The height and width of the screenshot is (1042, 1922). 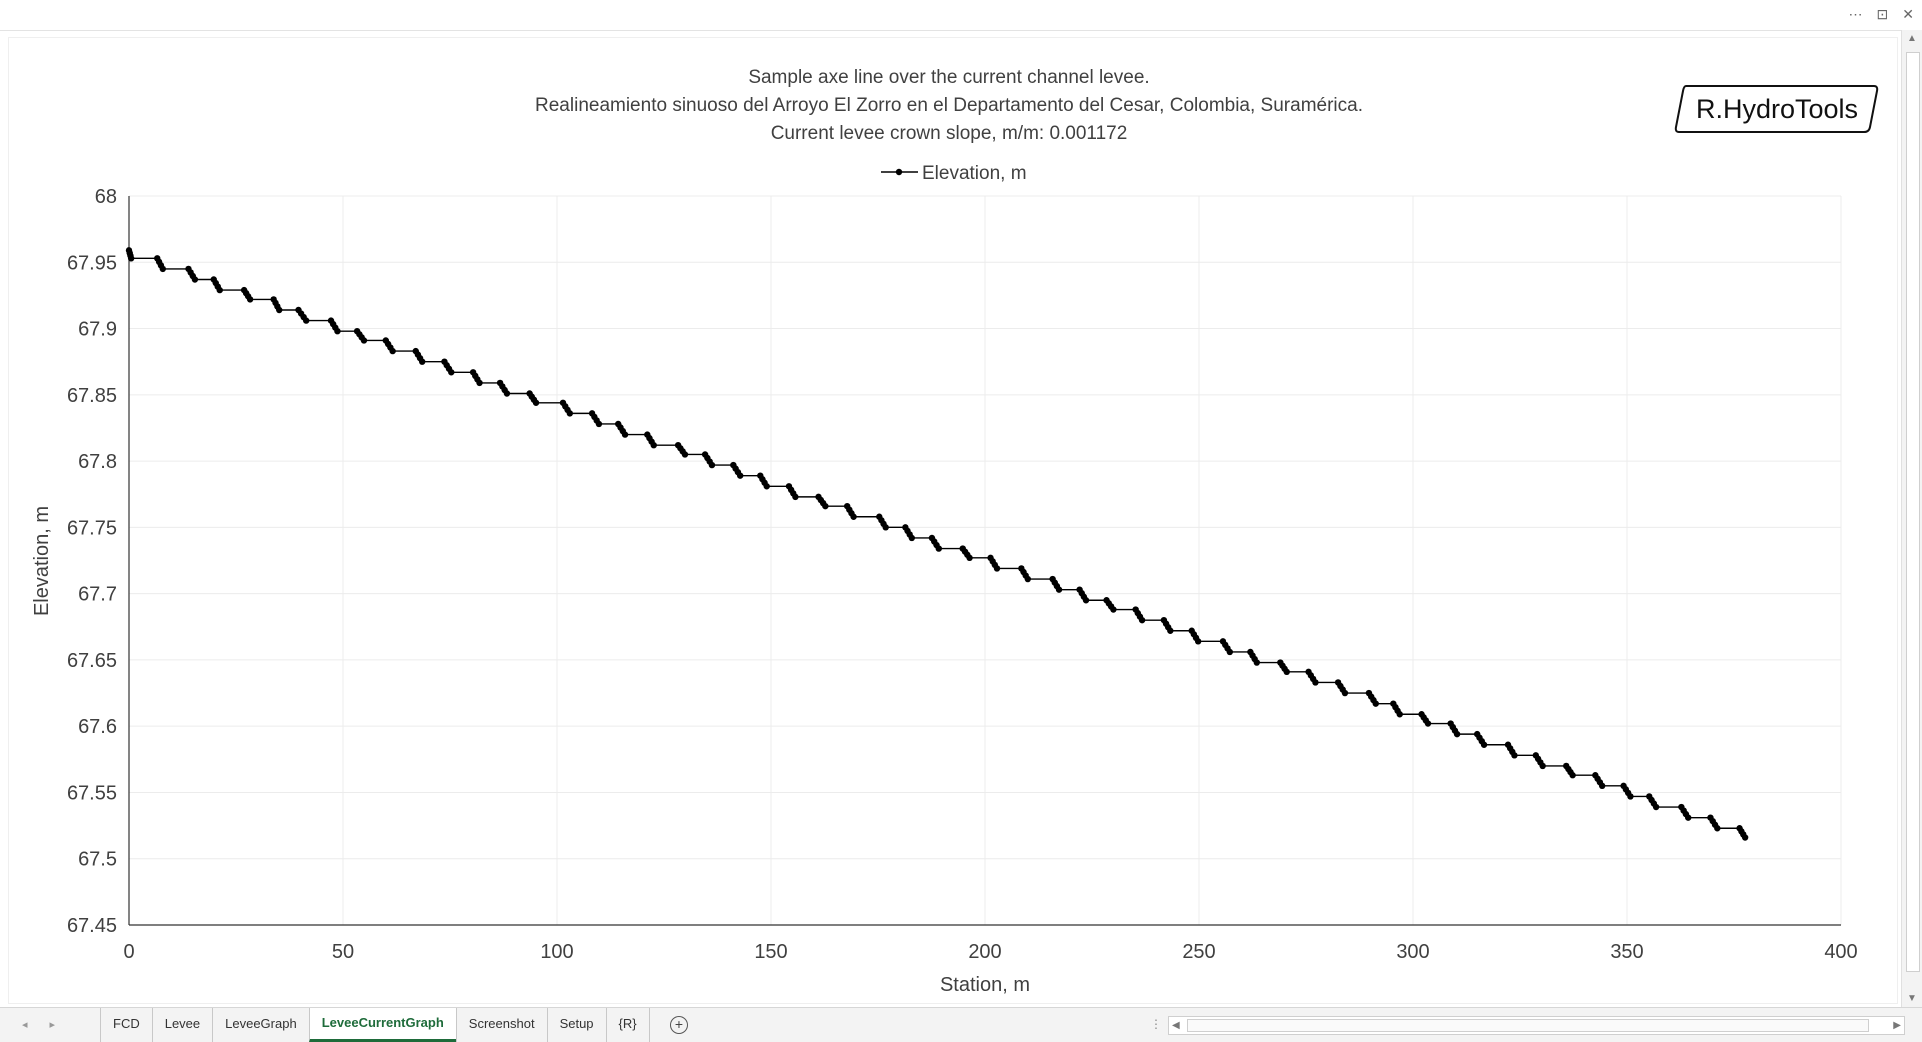 What do you see at coordinates (985, 985) in the screenshot?
I see `x-axis-title: Station, m` at bounding box center [985, 985].